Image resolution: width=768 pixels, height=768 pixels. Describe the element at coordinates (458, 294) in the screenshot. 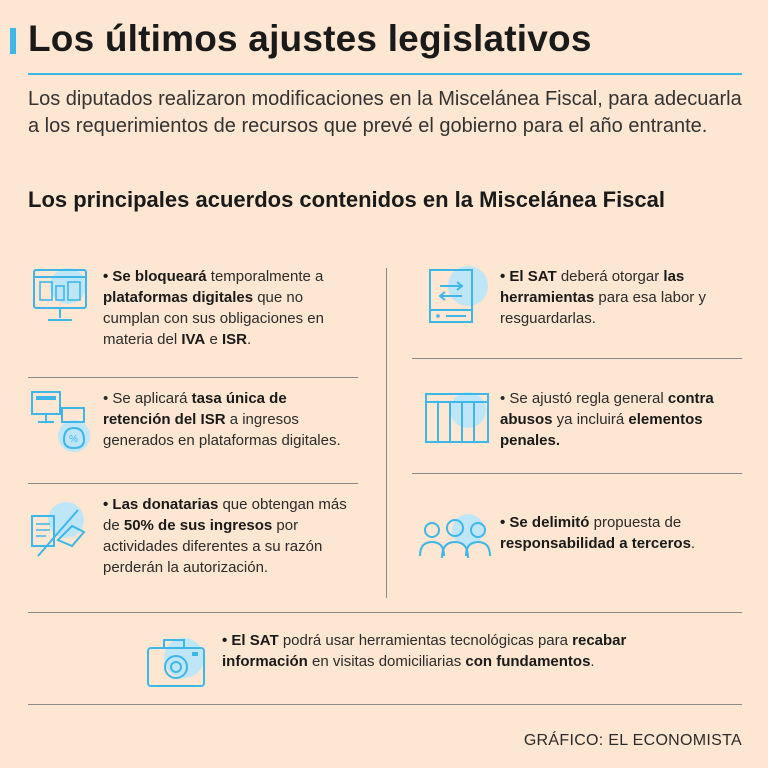

I see `server-transfer-icon` at that location.